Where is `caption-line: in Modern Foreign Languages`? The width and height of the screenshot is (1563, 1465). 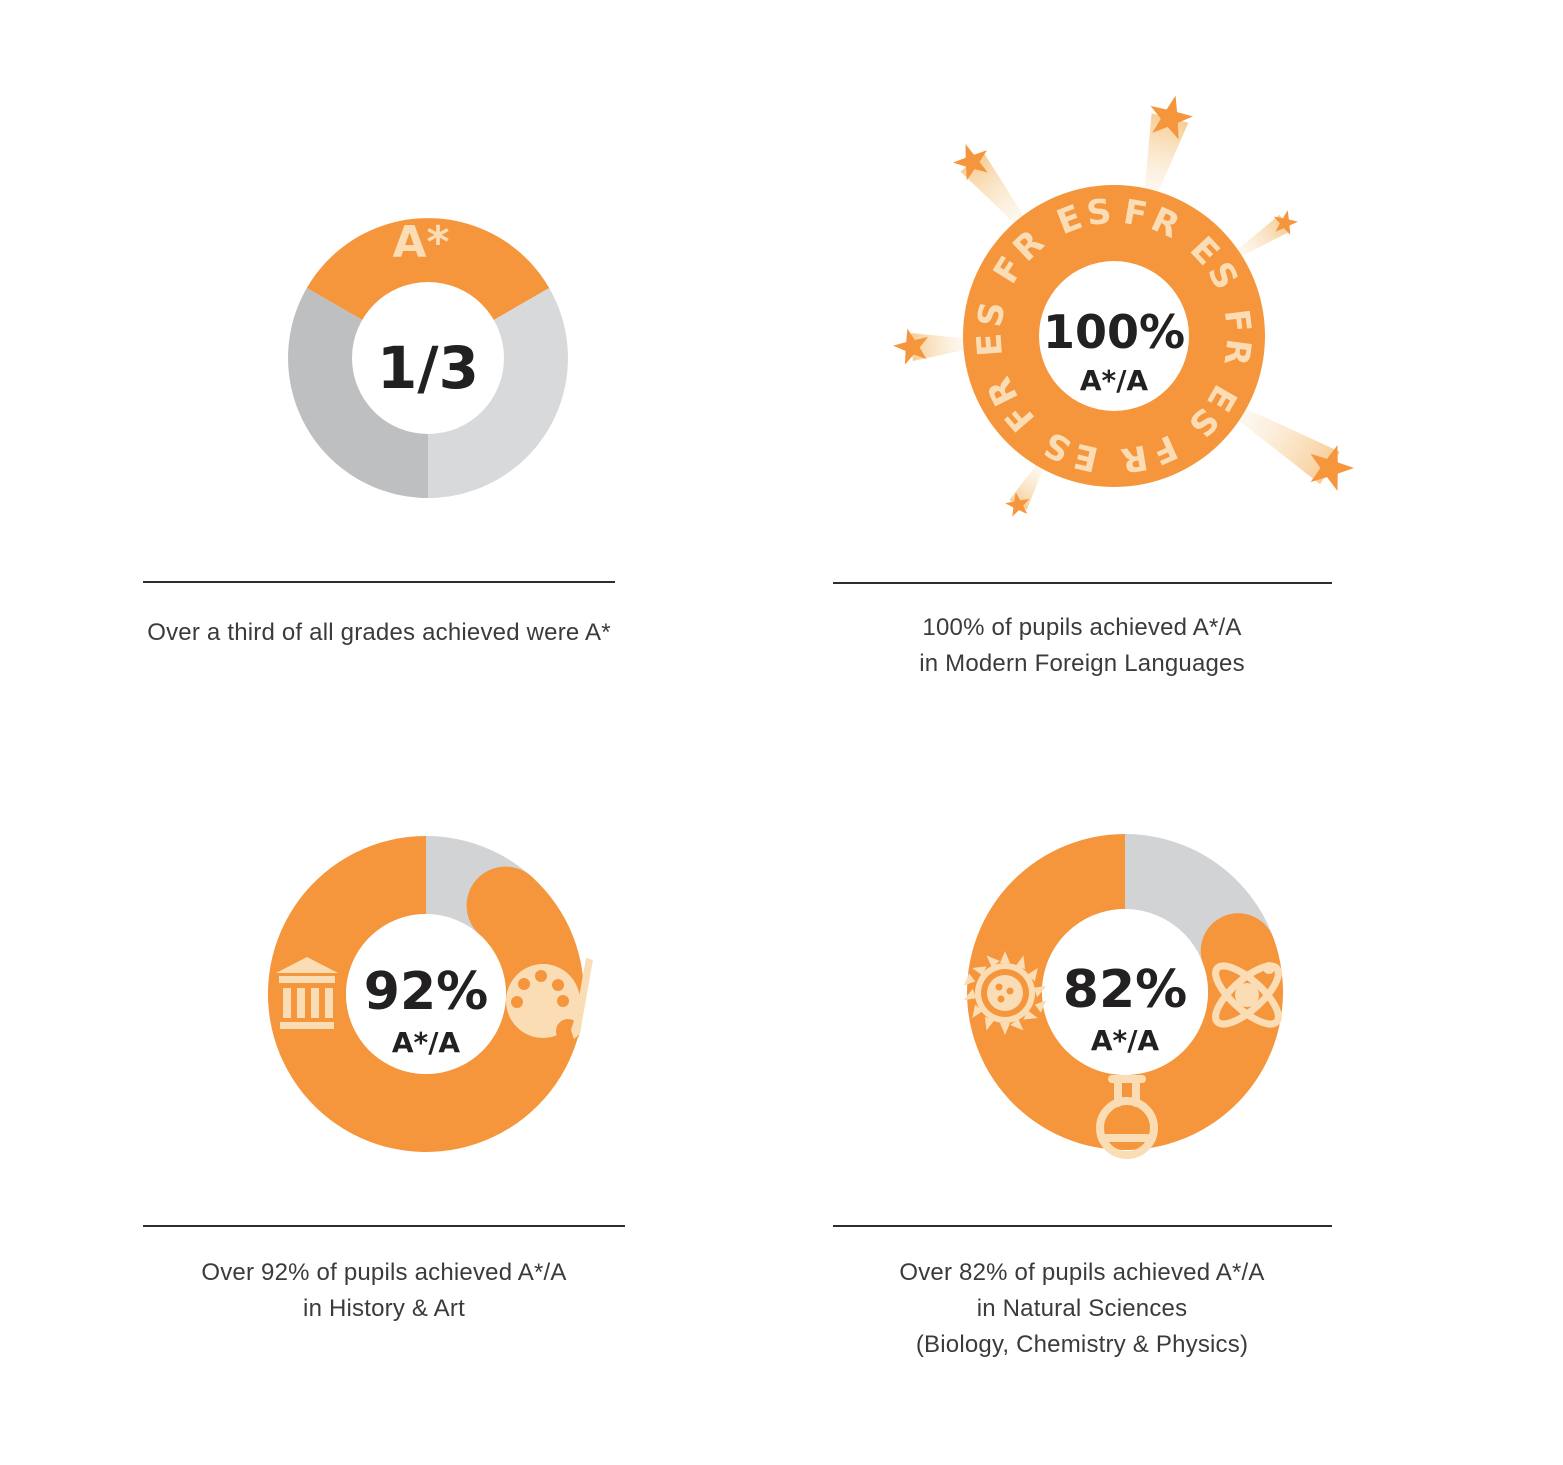 caption-line: in Modern Foreign Languages is located at coordinates (1082, 663).